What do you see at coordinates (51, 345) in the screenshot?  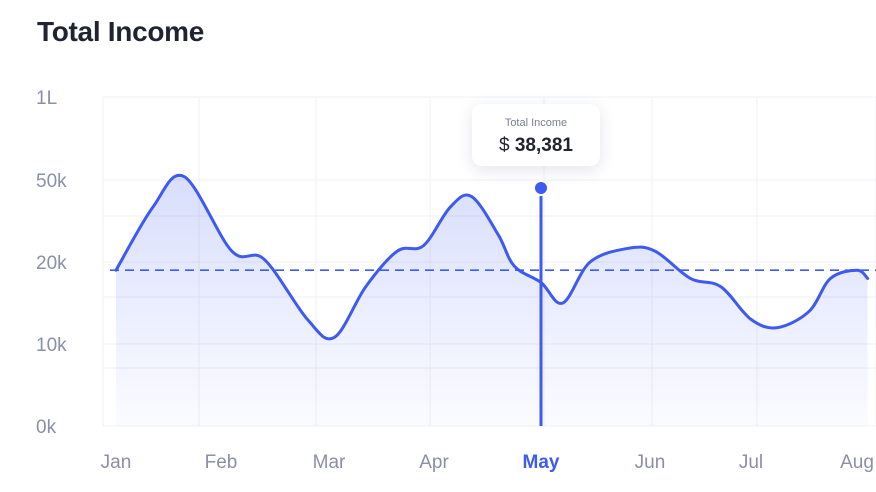 I see `y-tick-label: 10k` at bounding box center [51, 345].